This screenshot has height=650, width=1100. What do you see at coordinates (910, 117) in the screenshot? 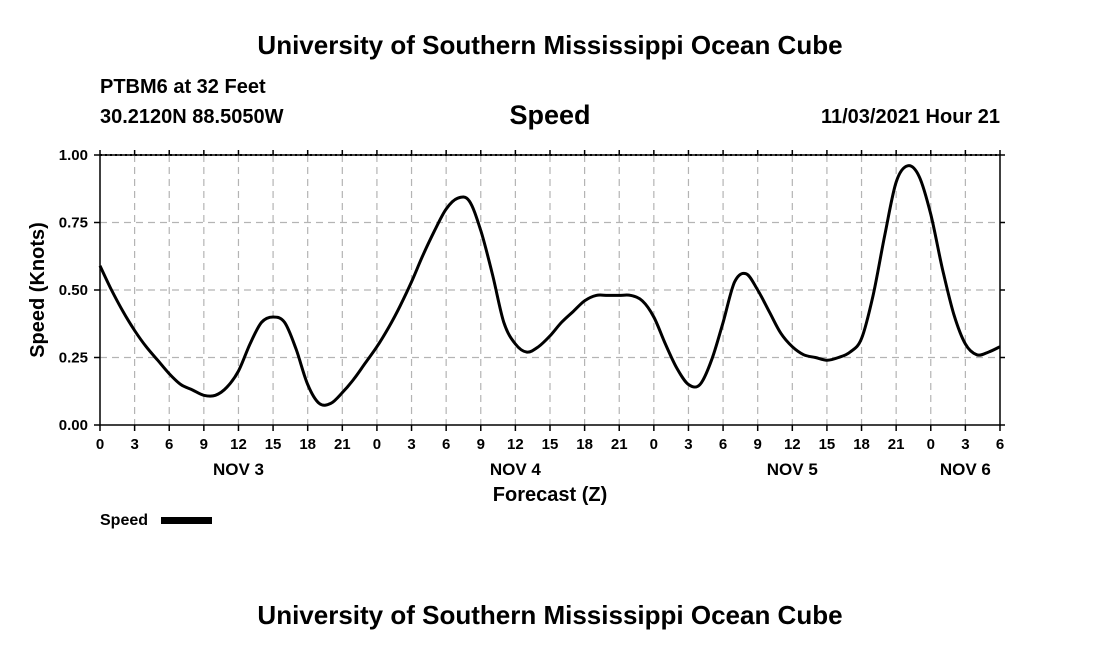
I see `datetime-label: 11/03/2021 Hour 21` at bounding box center [910, 117].